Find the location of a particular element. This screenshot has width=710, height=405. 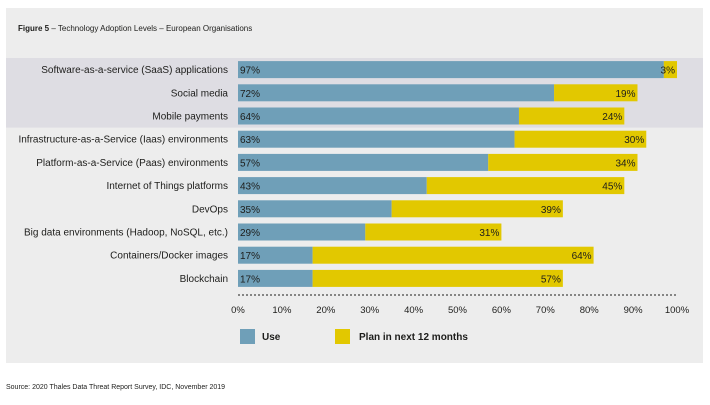

x-tick-label: 40% is located at coordinates (414, 310).